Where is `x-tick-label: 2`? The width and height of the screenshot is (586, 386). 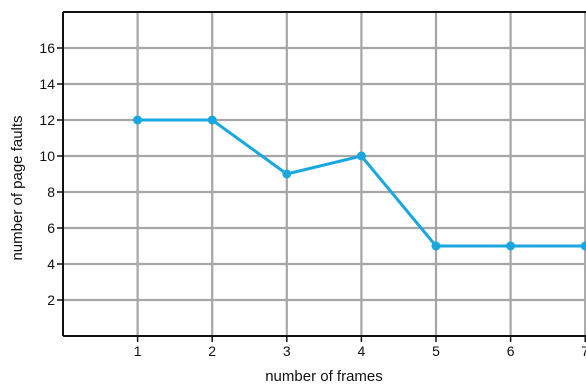 x-tick-label: 2 is located at coordinates (212, 351).